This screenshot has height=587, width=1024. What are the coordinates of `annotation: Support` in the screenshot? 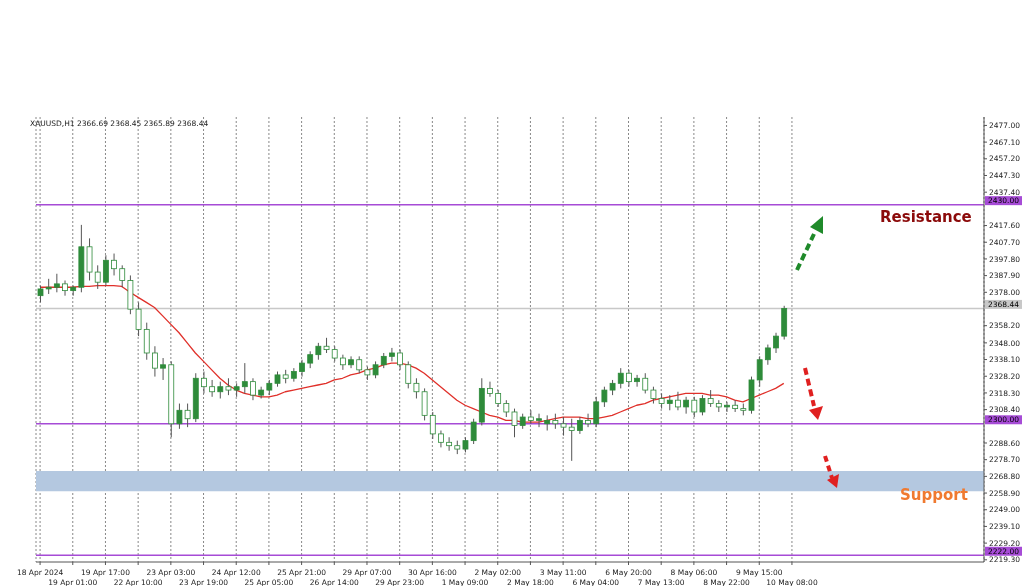 It's located at (934, 495).